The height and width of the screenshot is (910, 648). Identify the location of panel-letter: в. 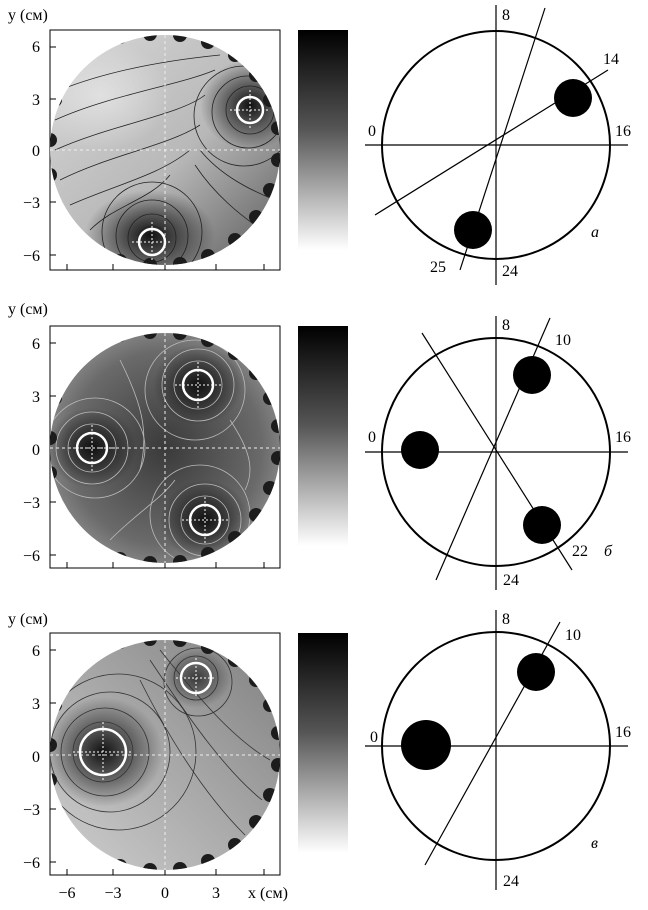
(594, 843).